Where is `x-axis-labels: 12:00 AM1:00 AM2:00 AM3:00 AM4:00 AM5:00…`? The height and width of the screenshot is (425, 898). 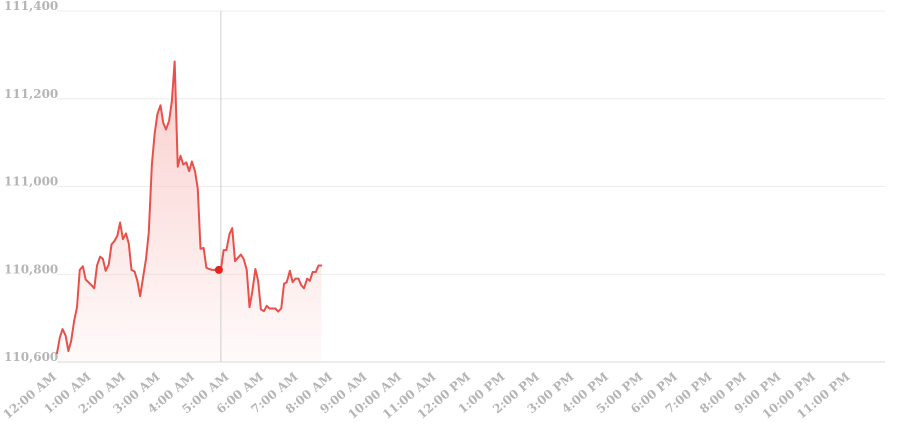
x-axis-labels: 12:00 AM1:00 AM2:00 AM3:00 AM4:00 AM5:00… is located at coordinates (426, 396).